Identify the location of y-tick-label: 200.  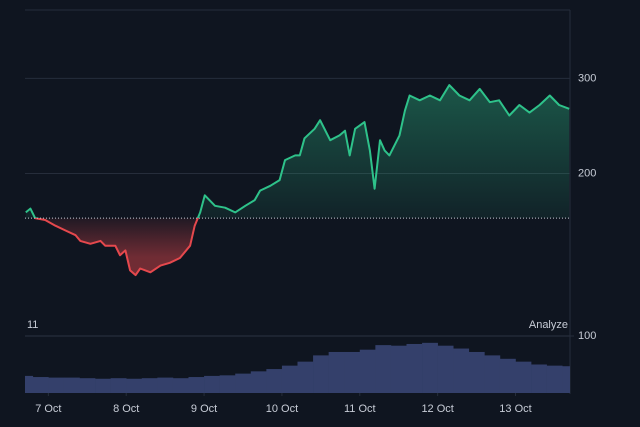
(587, 173).